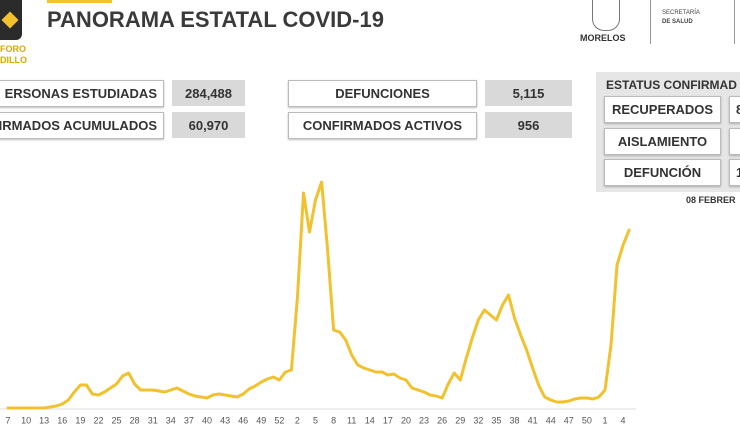  I want to click on status-label: RECUPERADOS, so click(662, 109).